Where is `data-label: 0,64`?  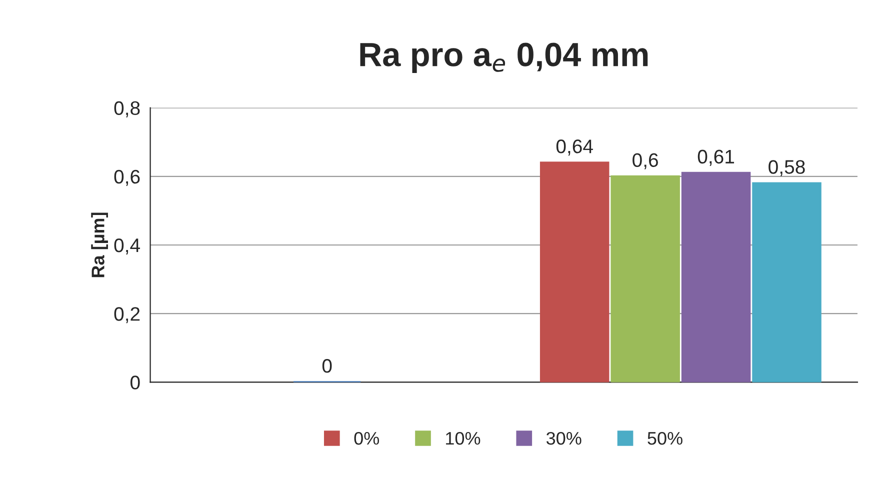
data-label: 0,64 is located at coordinates (574, 148).